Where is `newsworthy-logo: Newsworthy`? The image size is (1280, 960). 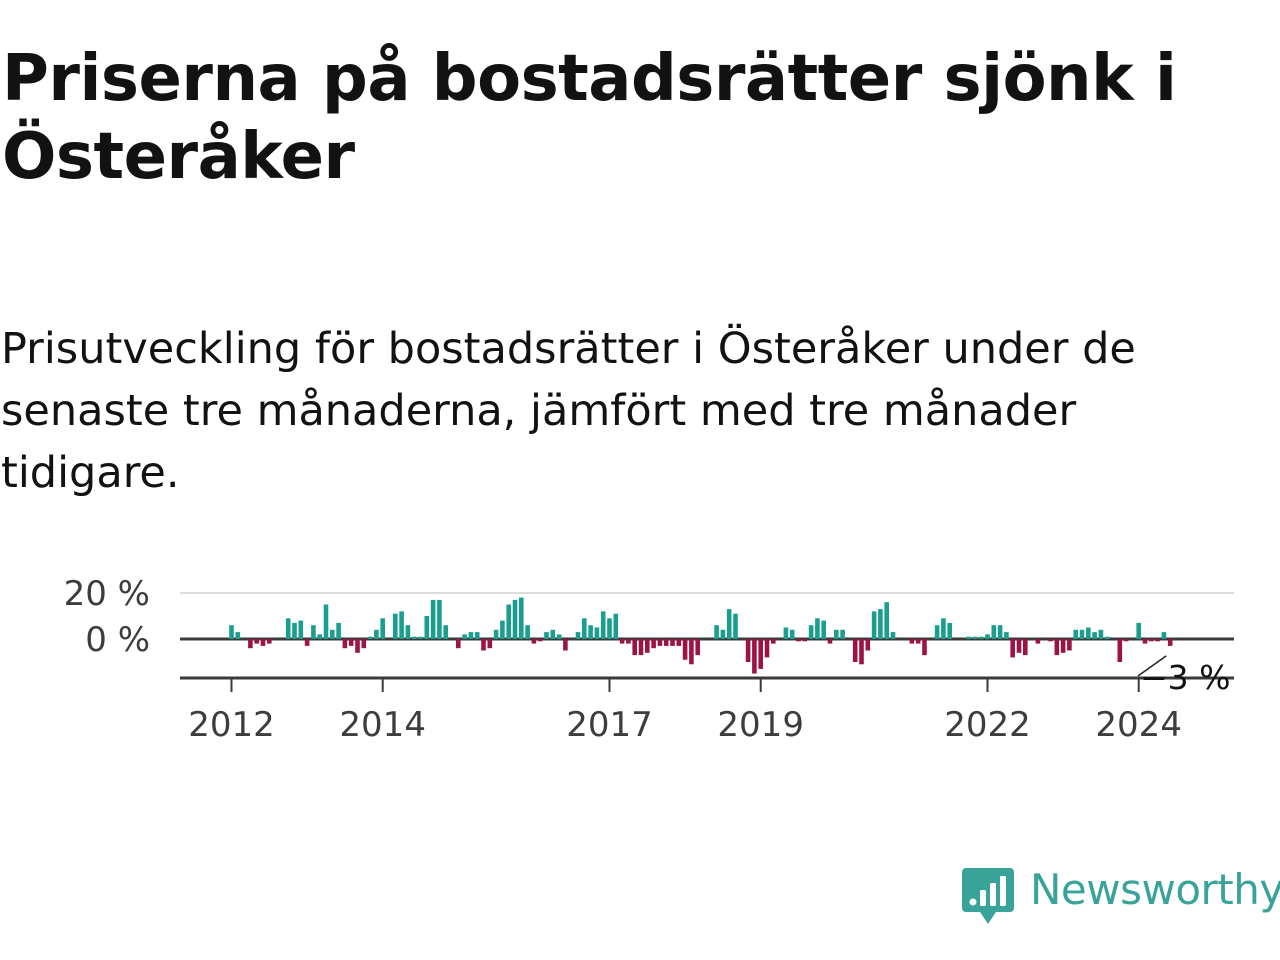
newsworthy-logo: Newsworthy is located at coordinates (1121, 896).